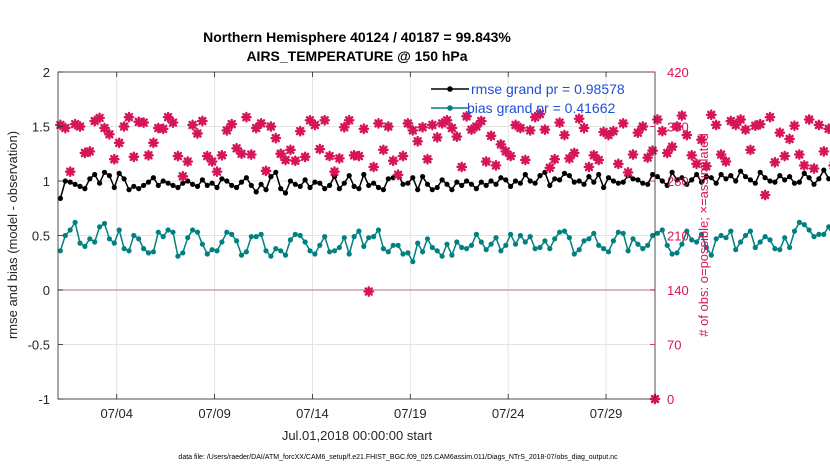 Image resolution: width=830 pixels, height=470 pixels. What do you see at coordinates (357, 435) in the screenshot?
I see `x-axis-label: Jul.01,2018 00:00:00 start` at bounding box center [357, 435].